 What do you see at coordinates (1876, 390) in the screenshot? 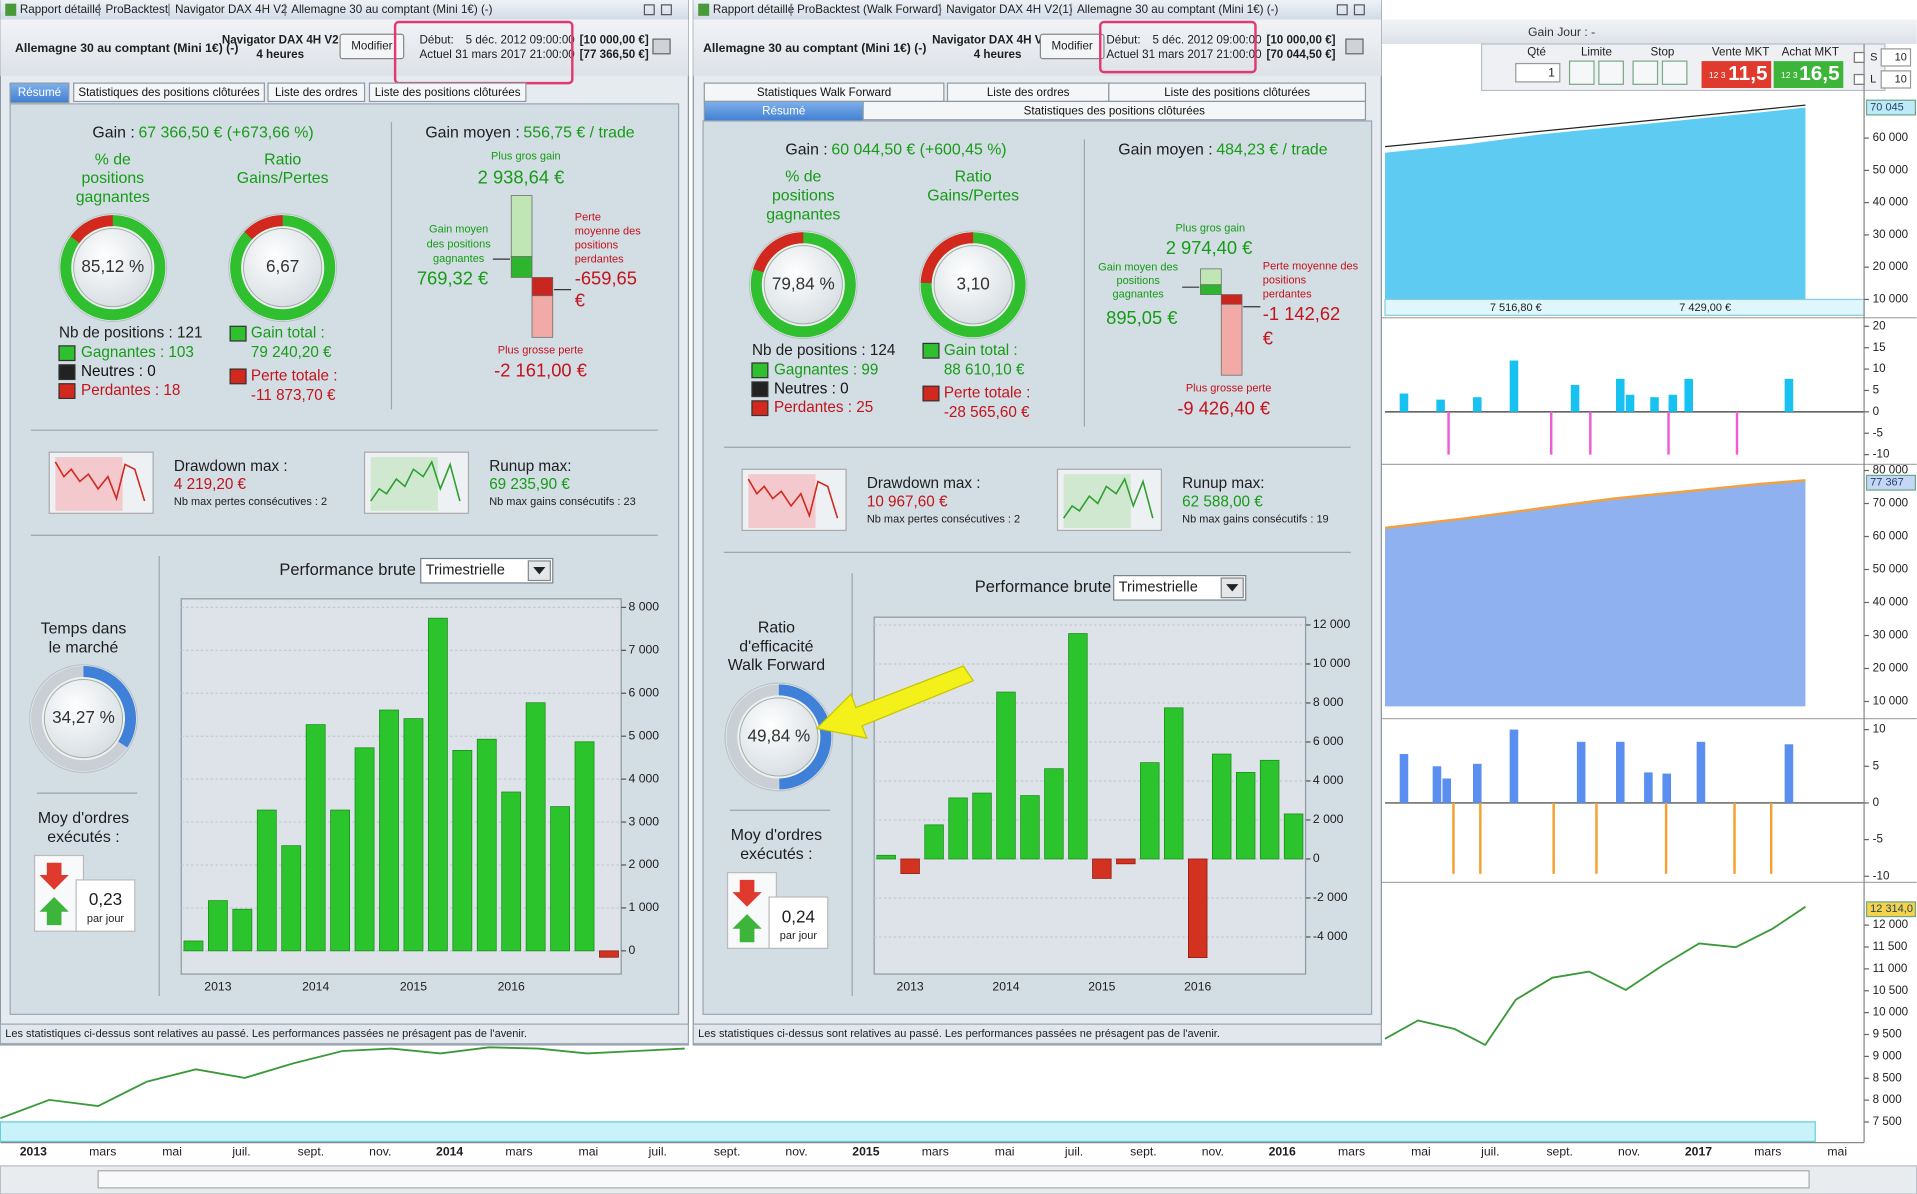
I see `axis-label: 5` at bounding box center [1876, 390].